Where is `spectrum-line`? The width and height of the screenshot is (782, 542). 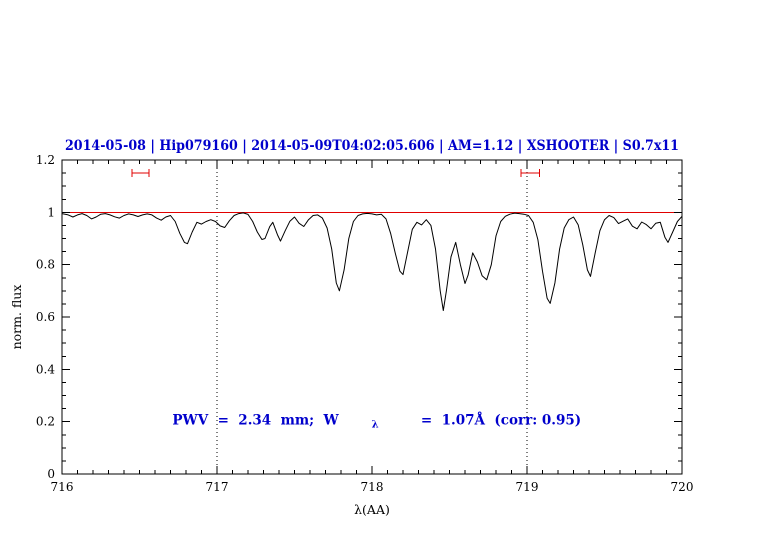
spectrum-line is located at coordinates (372, 261).